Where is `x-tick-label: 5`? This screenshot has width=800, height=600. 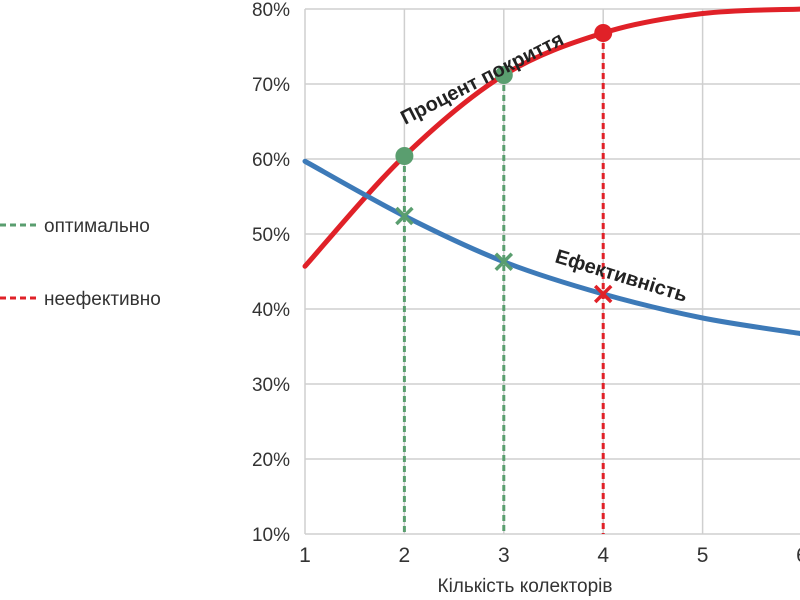 x-tick-label: 5 is located at coordinates (703, 555).